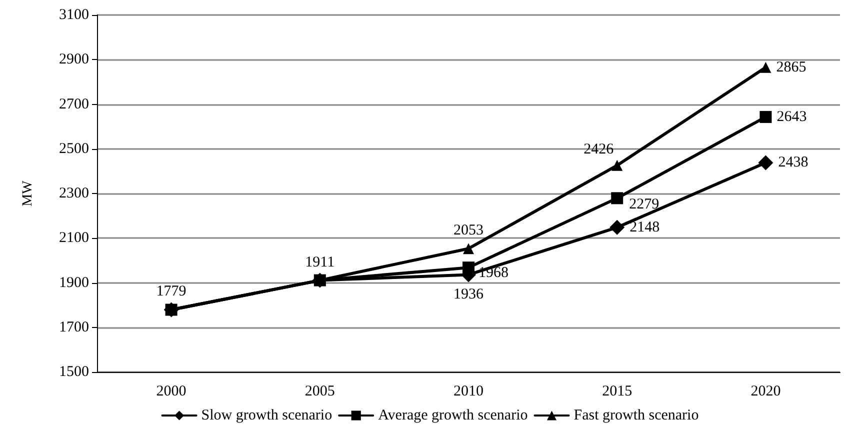 The image size is (860, 432). I want to click on y-tick-label: 2300, so click(74, 194).